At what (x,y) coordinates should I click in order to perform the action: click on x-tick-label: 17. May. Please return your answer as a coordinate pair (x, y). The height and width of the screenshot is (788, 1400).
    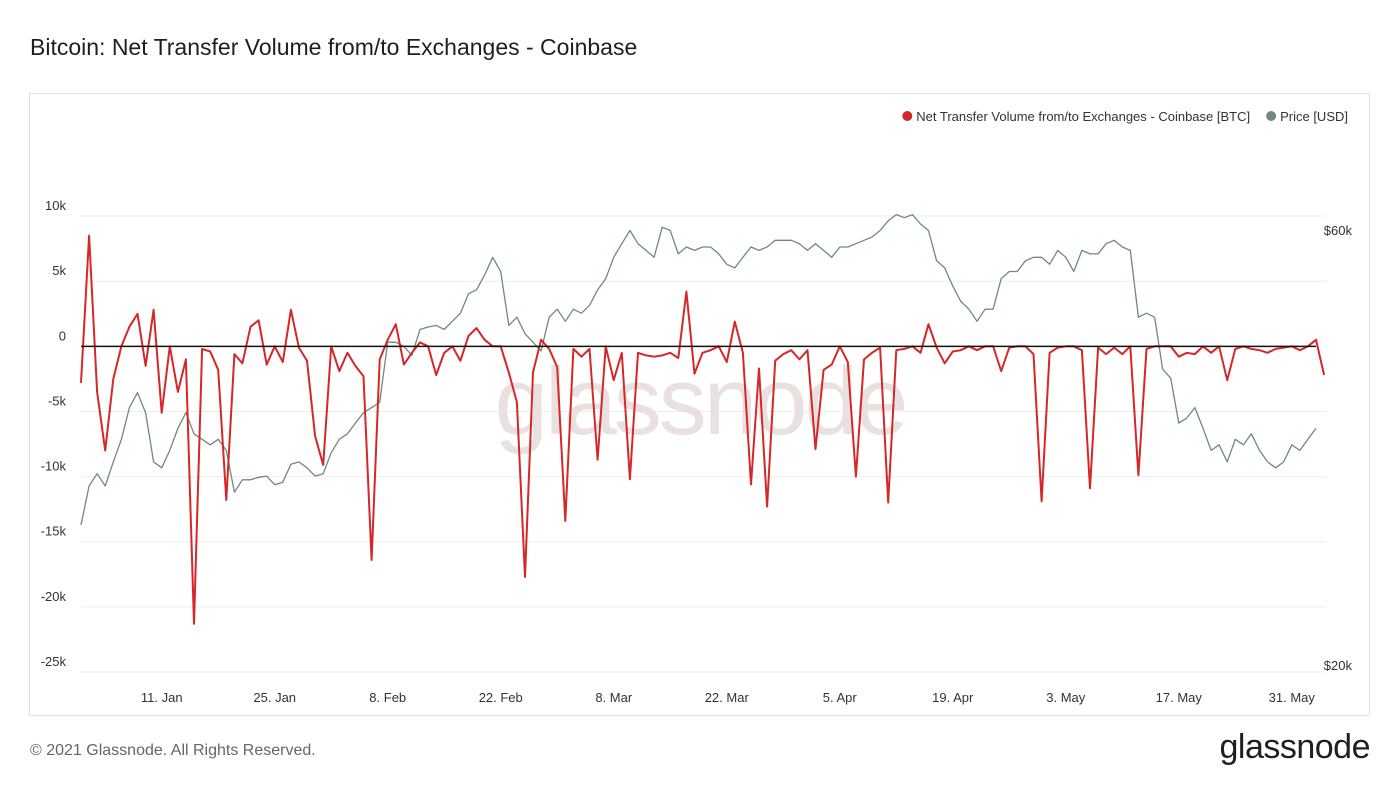
    Looking at the image, I should click on (1179, 697).